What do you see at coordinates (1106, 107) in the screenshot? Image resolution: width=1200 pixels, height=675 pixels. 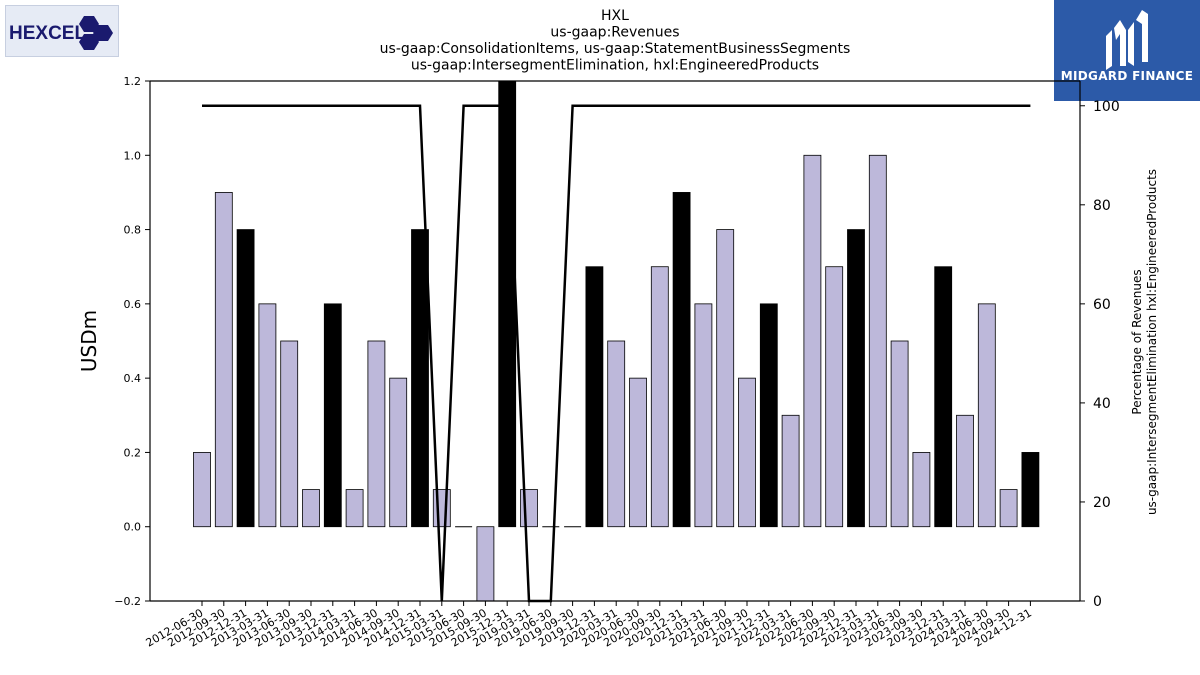 I see `y2-tick-label: 100` at bounding box center [1106, 107].